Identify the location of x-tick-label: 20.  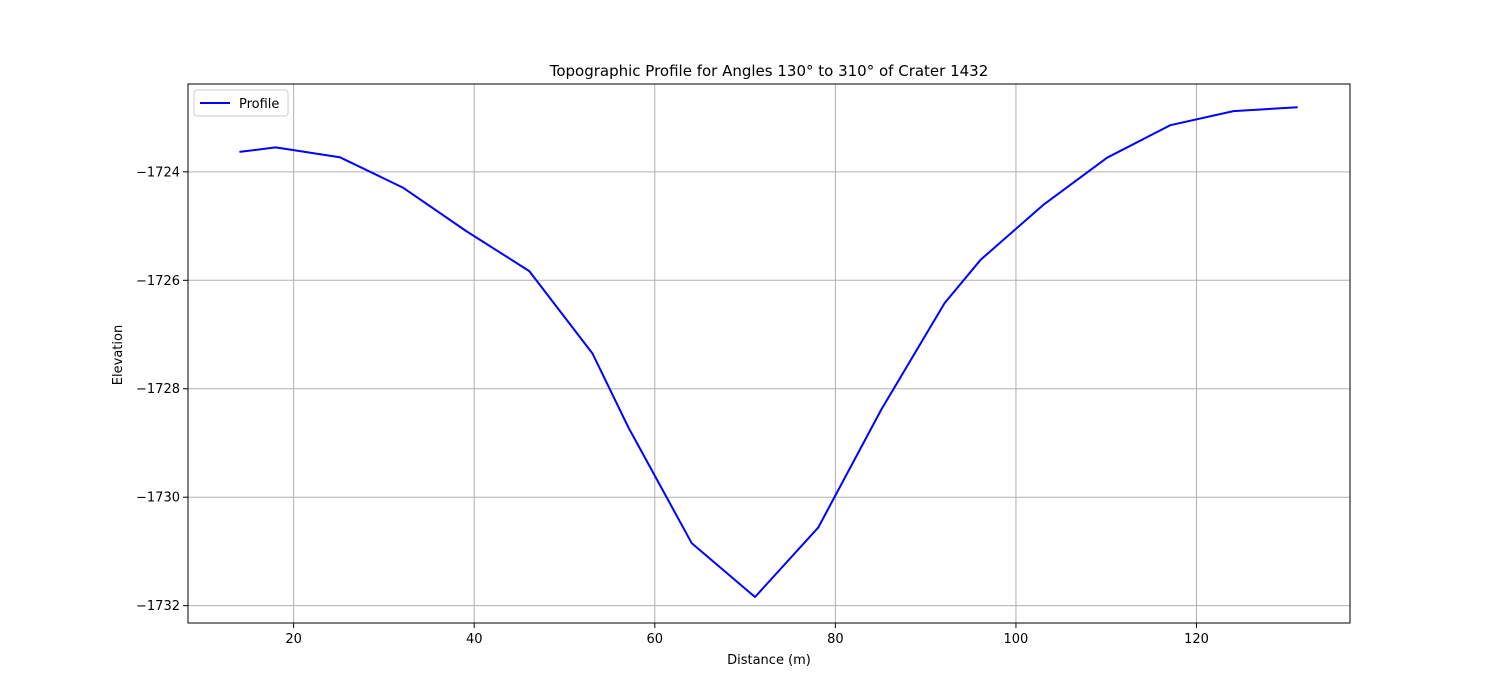
(293, 639).